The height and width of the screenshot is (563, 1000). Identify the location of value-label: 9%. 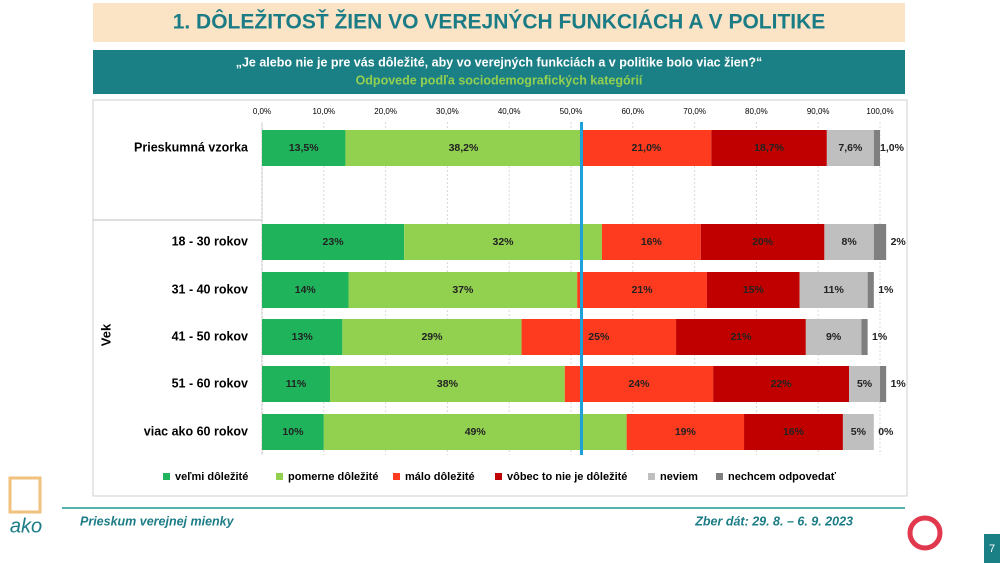
(834, 337).